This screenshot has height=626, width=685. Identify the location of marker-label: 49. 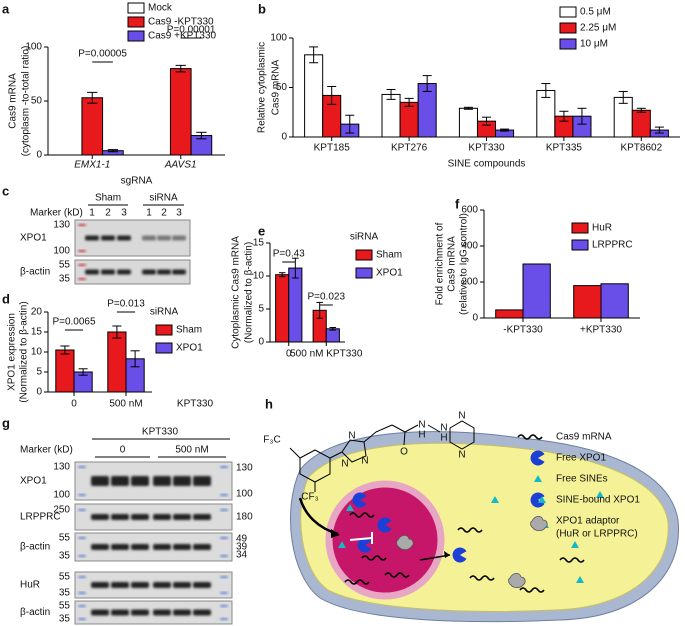
(242, 539).